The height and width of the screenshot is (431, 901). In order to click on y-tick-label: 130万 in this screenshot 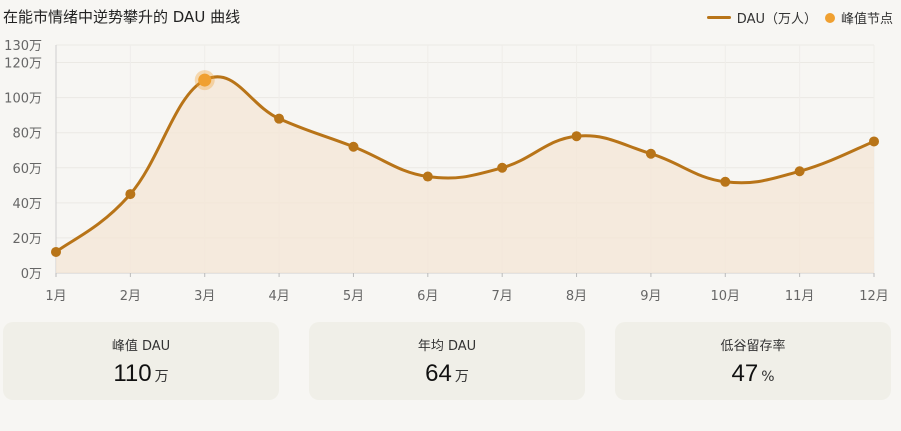, I will do `click(23, 46)`.